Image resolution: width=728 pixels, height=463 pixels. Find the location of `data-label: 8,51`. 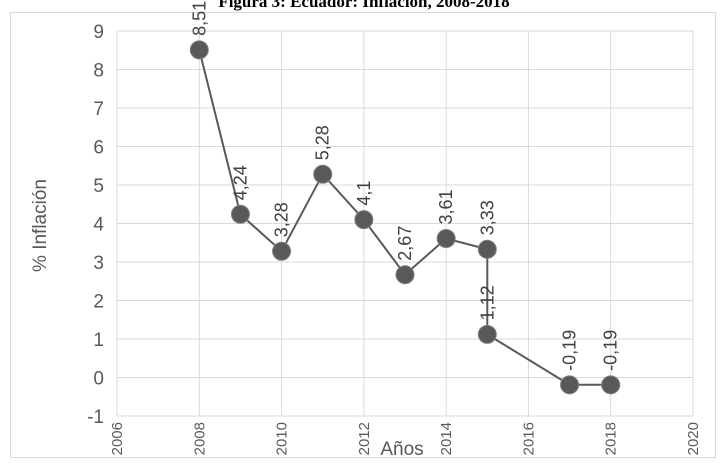

data-label: 8,51 is located at coordinates (199, 18).